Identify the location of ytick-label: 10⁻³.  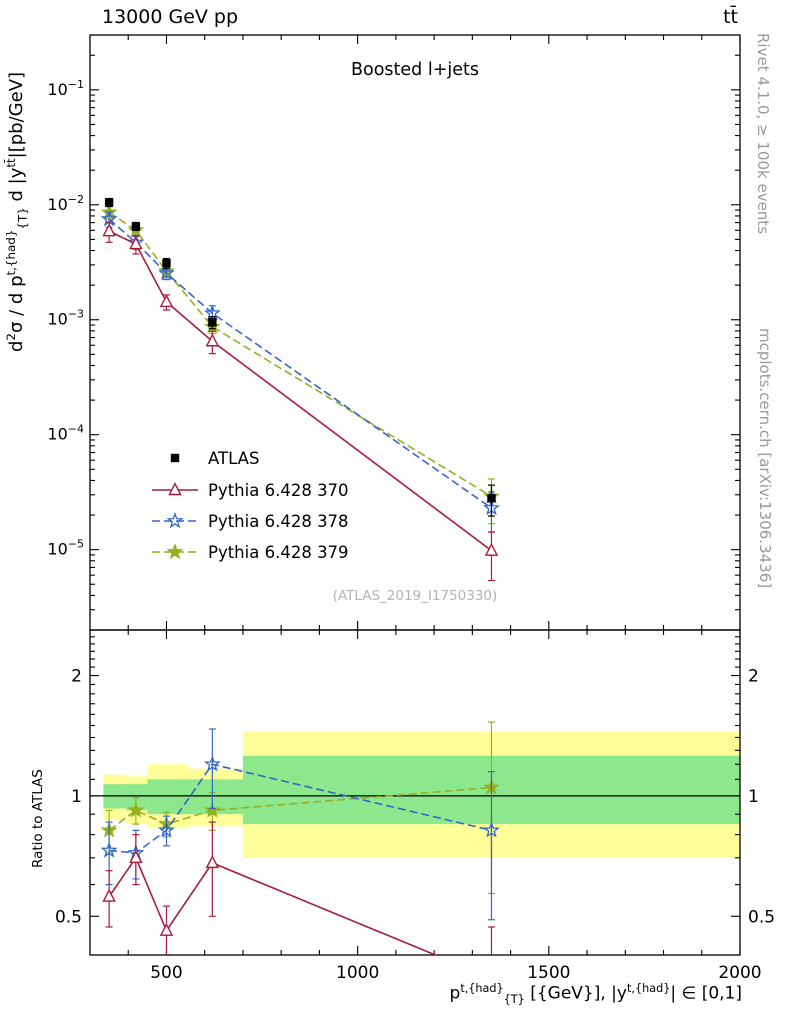
(65, 318).